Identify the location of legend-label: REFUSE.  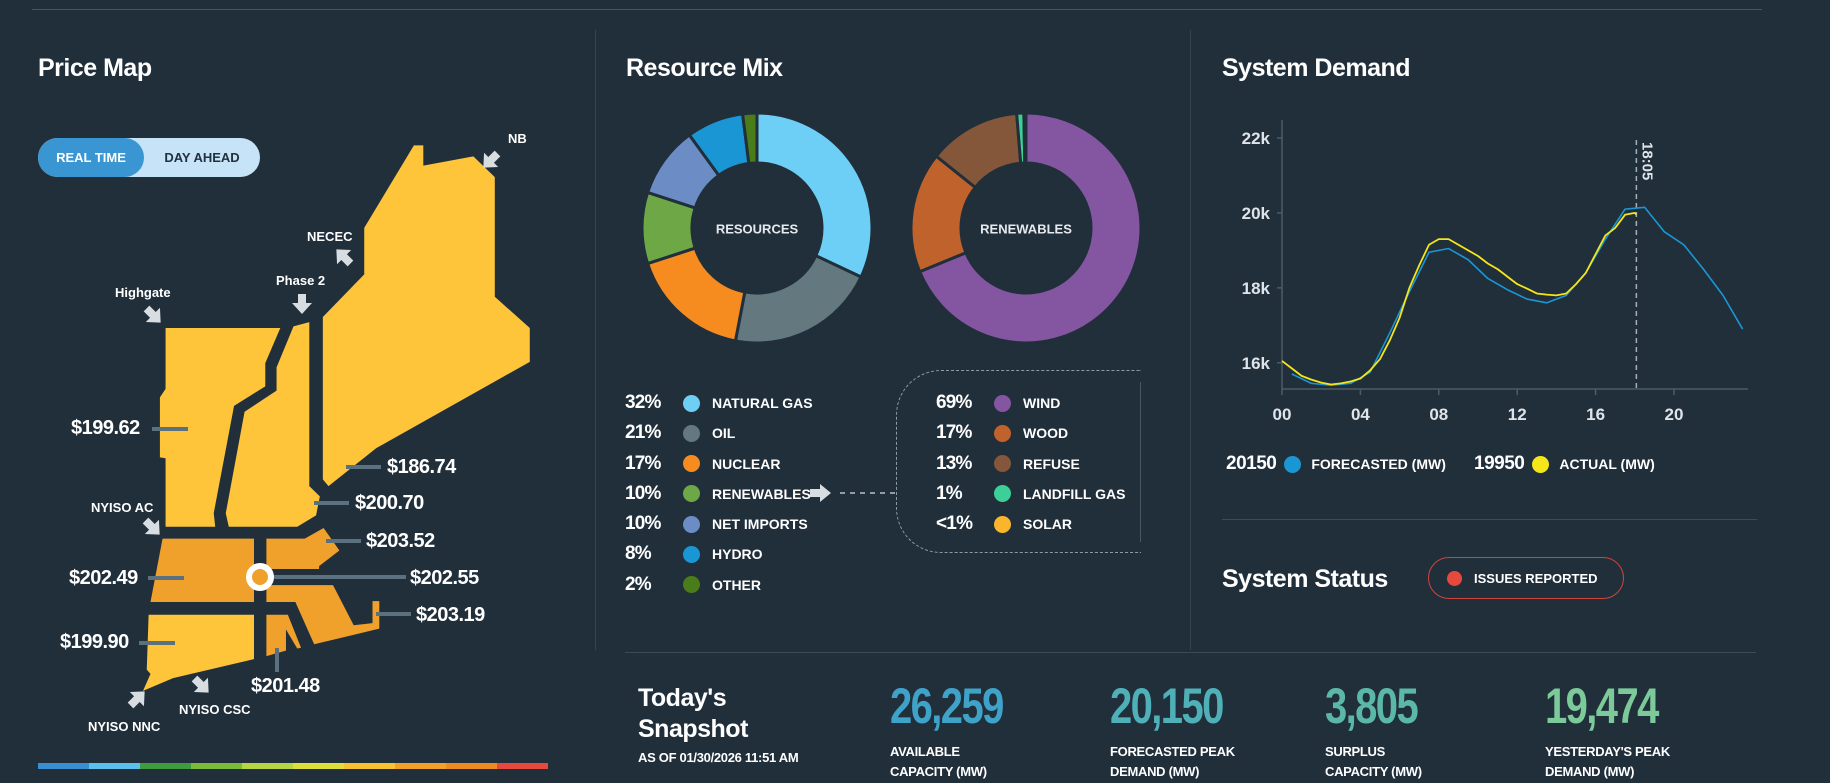
(1051, 463).